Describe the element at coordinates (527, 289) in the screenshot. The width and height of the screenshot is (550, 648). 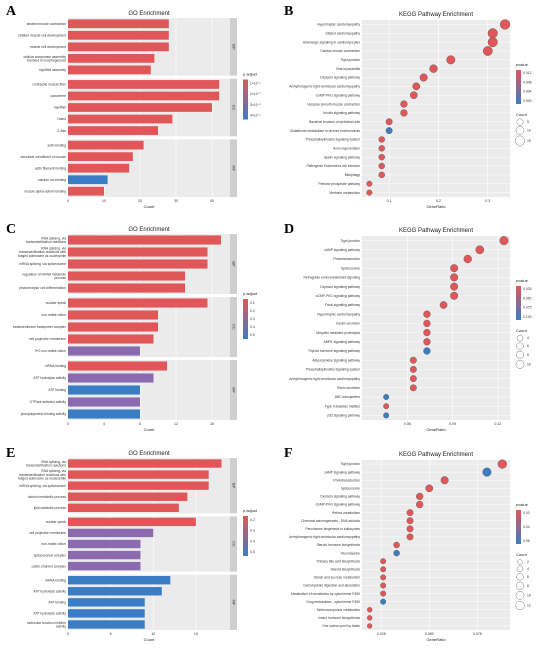
I see `legend-tick: 0.025` at that location.